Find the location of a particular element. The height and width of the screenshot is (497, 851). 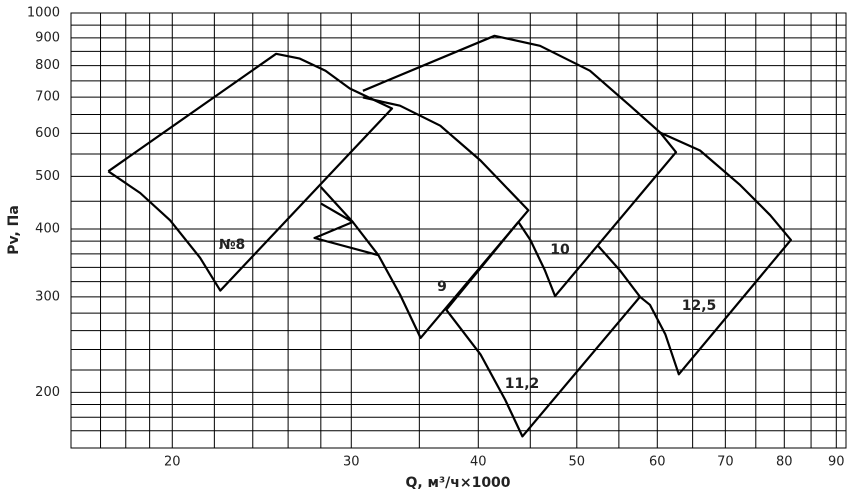

y-tick-label: 400 is located at coordinates (47, 229).